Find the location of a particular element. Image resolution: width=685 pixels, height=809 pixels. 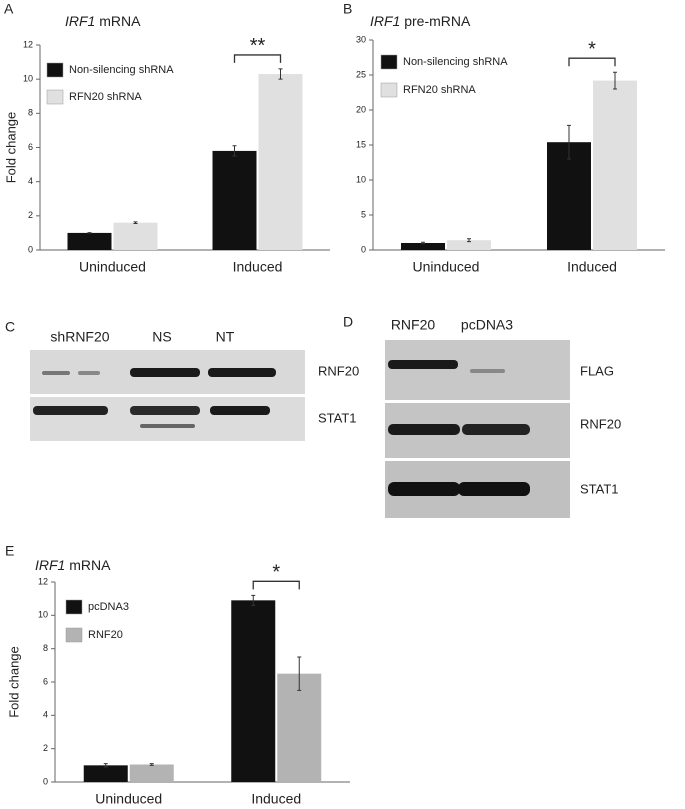

lane-label: RNF20 is located at coordinates (413, 325).